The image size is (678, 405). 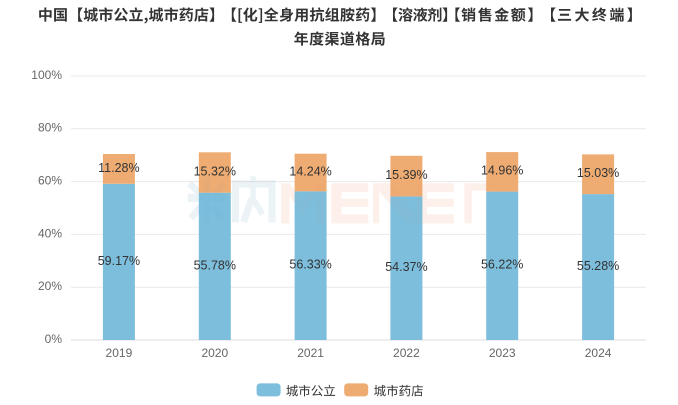 I want to click on svg-text: 56.22%, so click(x=502, y=265).